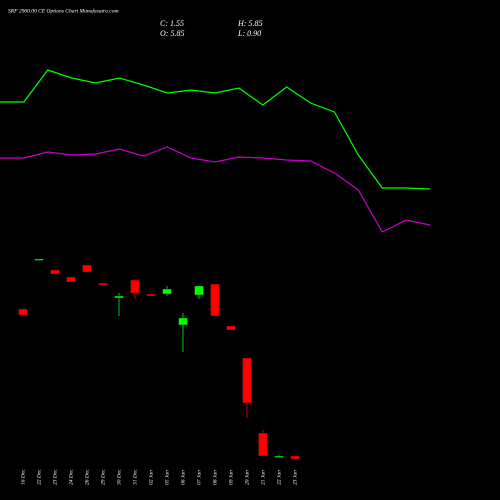 The height and width of the screenshot is (500, 500). What do you see at coordinates (103, 477) in the screenshot?
I see `x-tick-label: 29 Dec` at bounding box center [103, 477].